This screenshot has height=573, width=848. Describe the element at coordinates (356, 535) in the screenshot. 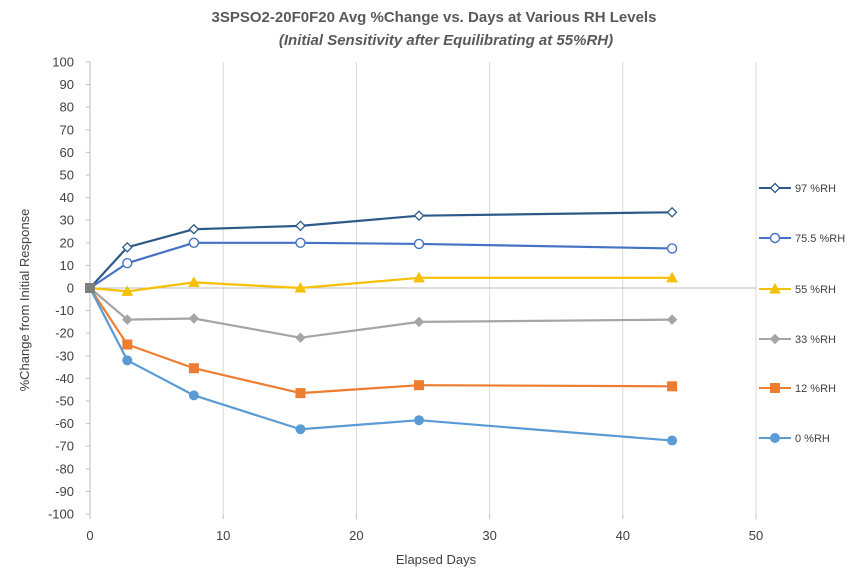

I see `x-tick-label: 20` at that location.